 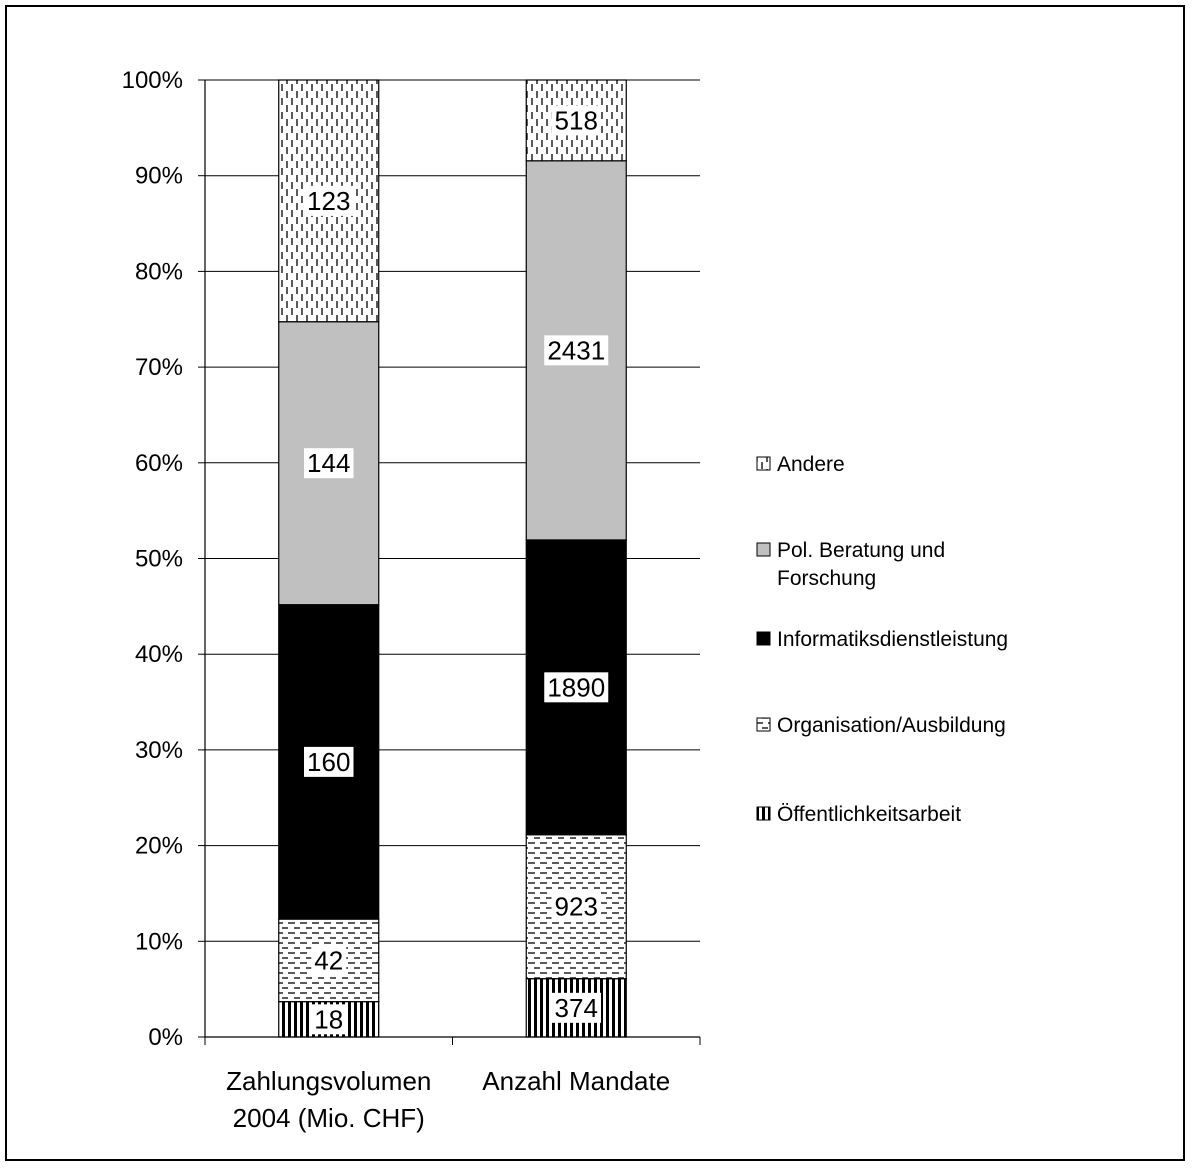 I want to click on legend-label: Forschung, so click(x=826, y=578).